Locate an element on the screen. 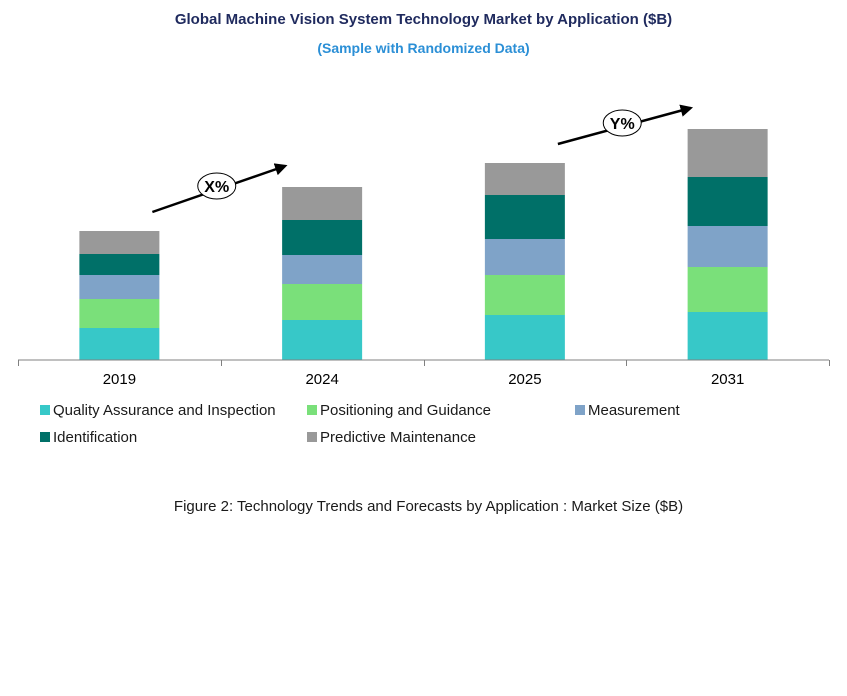 The height and width of the screenshot is (696, 847). legend-label: Measurement is located at coordinates (634, 410).